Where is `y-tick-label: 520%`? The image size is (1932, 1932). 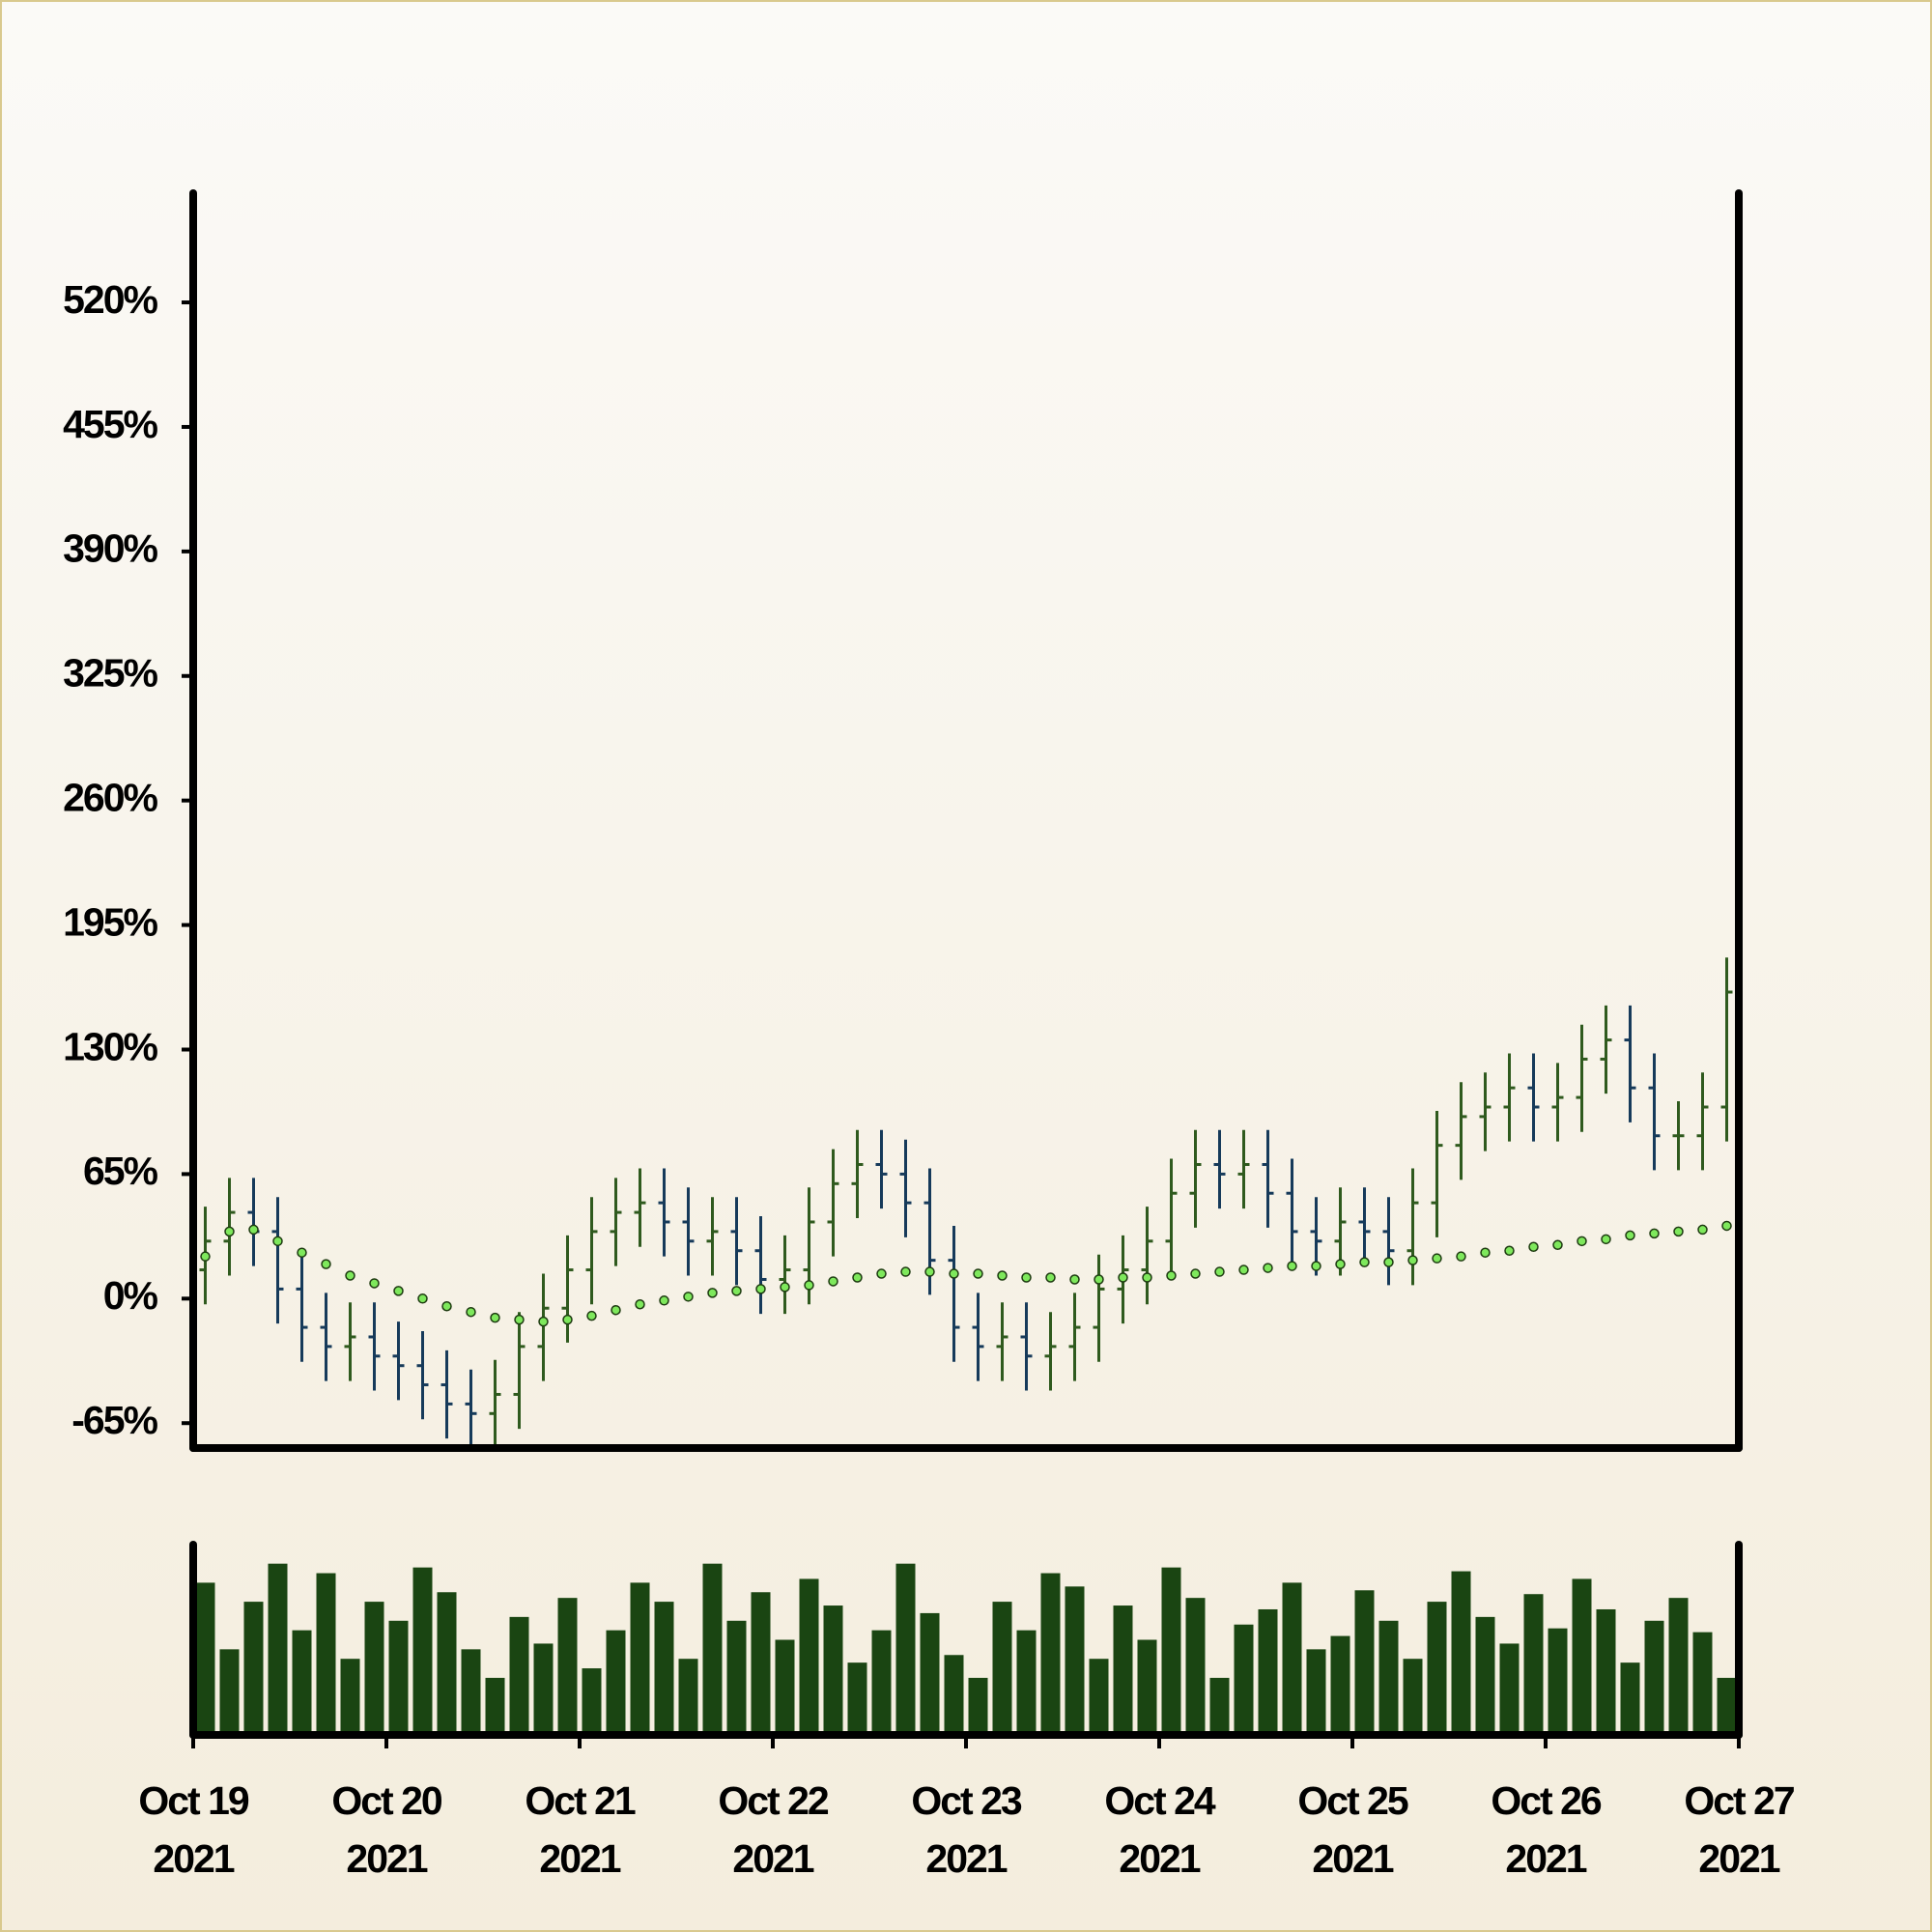
y-tick-label: 520% is located at coordinates (110, 299).